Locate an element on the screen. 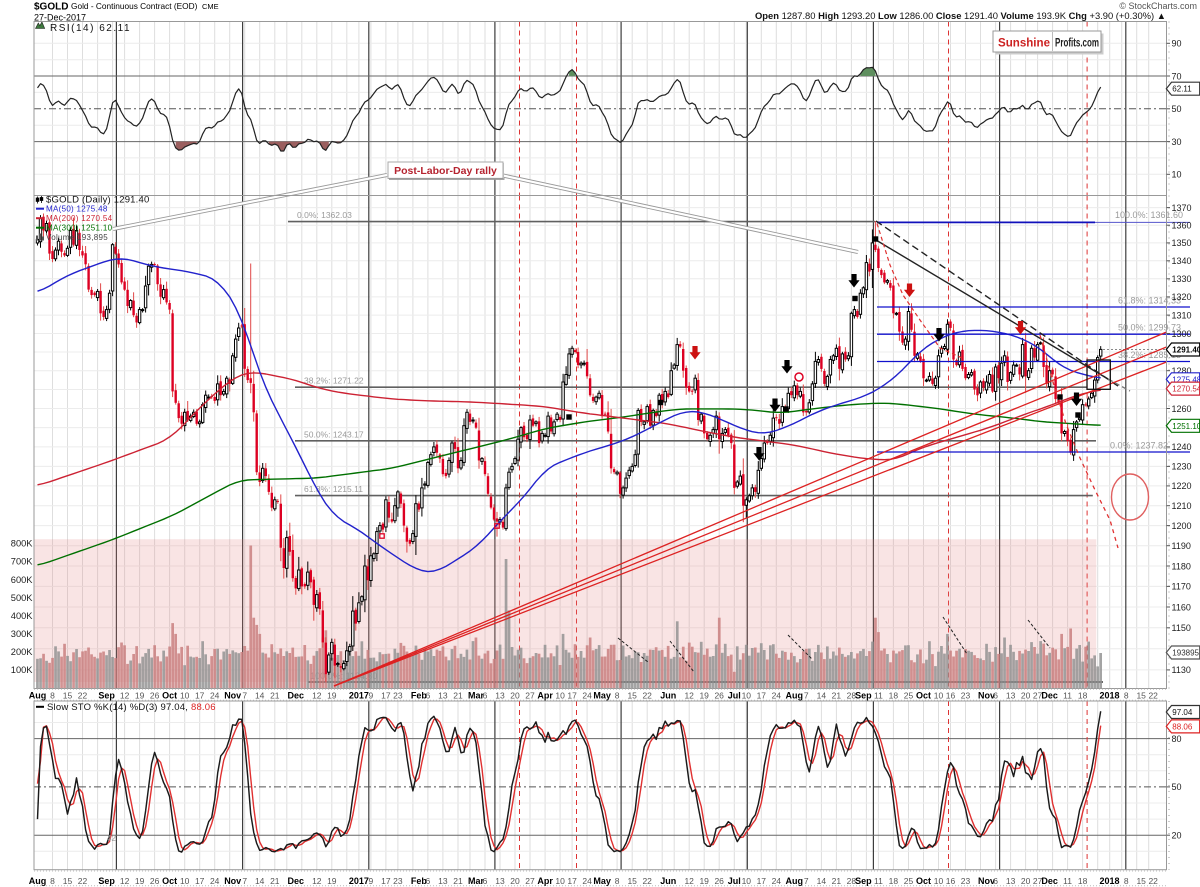 Image resolution: width=1200 pixels, height=887 pixels. svg-text: 30 is located at coordinates (1177, 142).